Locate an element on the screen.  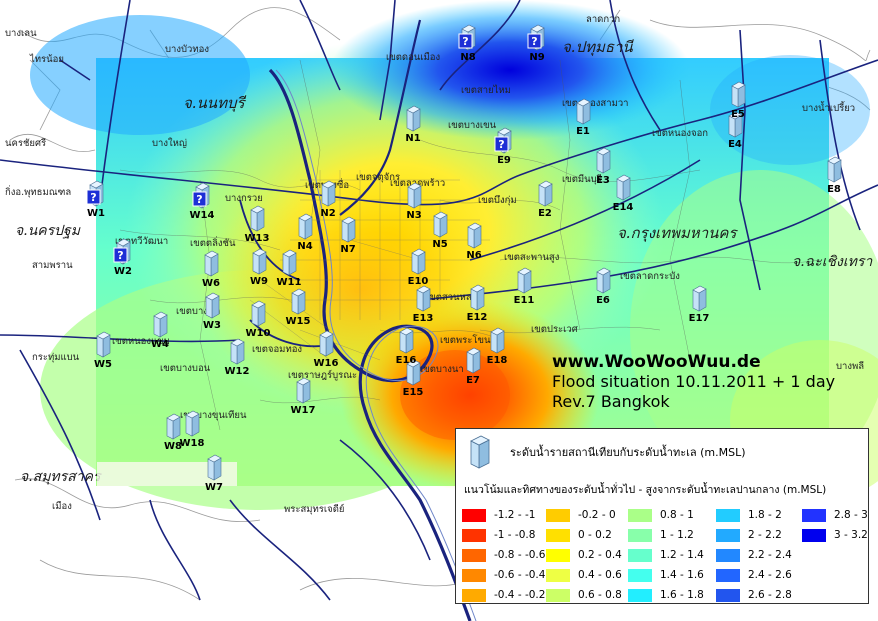
gauge-station-w6: W6 is located at coordinates (211, 269).